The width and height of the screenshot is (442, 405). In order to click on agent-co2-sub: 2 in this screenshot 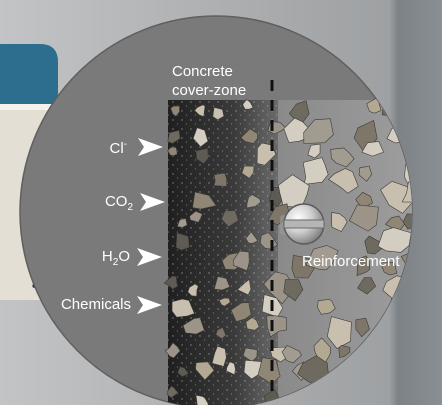, I will do `click(130, 207)`.